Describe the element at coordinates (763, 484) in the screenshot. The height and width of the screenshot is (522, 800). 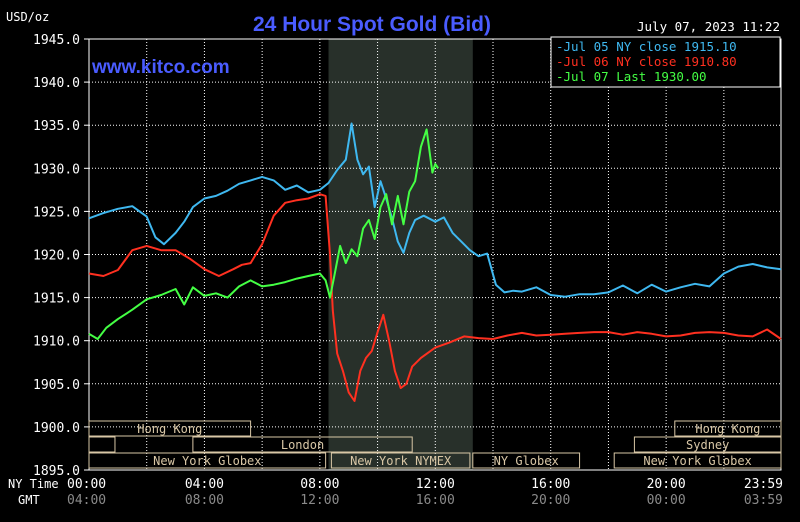
I see `x-tick-label-ny: 23:59` at that location.